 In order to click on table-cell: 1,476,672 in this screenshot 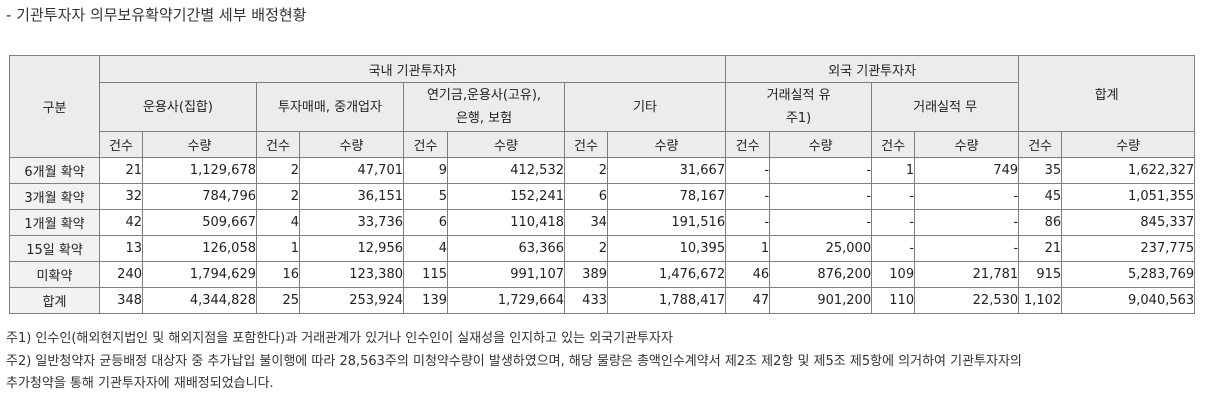, I will do `click(666, 274)`.